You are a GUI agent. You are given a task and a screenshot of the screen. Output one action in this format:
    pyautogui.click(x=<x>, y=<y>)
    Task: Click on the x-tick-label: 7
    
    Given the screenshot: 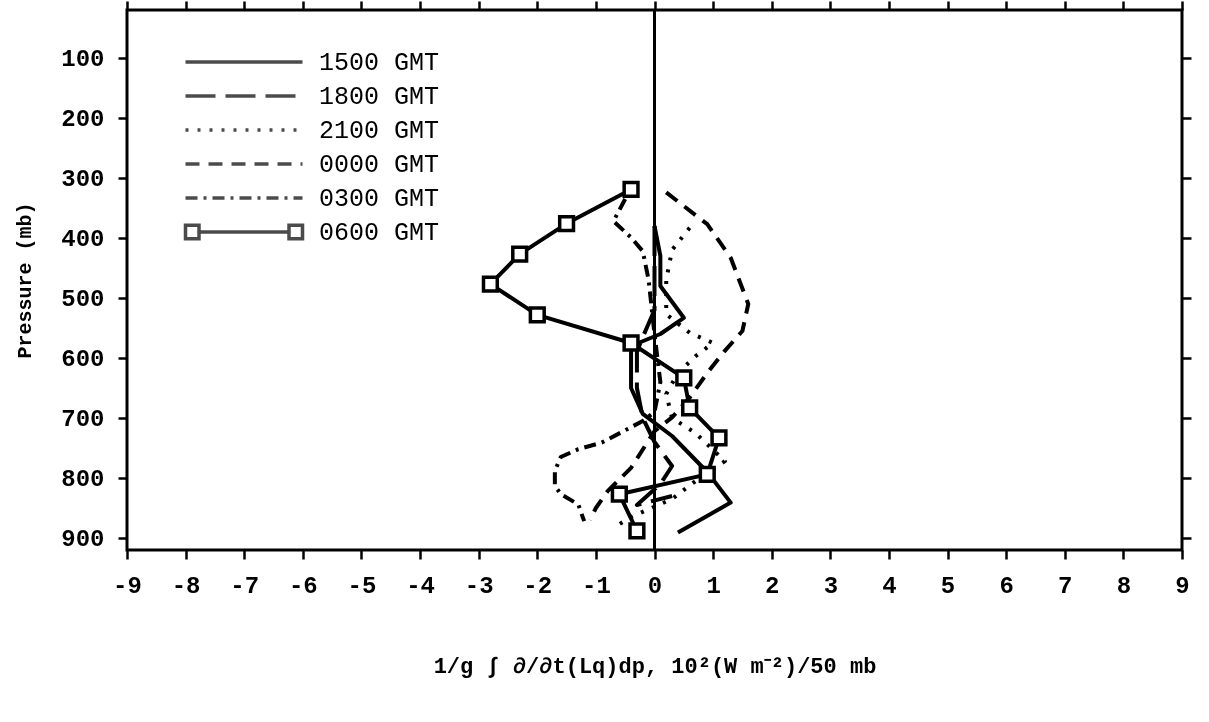 What is the action you would take?
    pyautogui.click(x=1065, y=586)
    